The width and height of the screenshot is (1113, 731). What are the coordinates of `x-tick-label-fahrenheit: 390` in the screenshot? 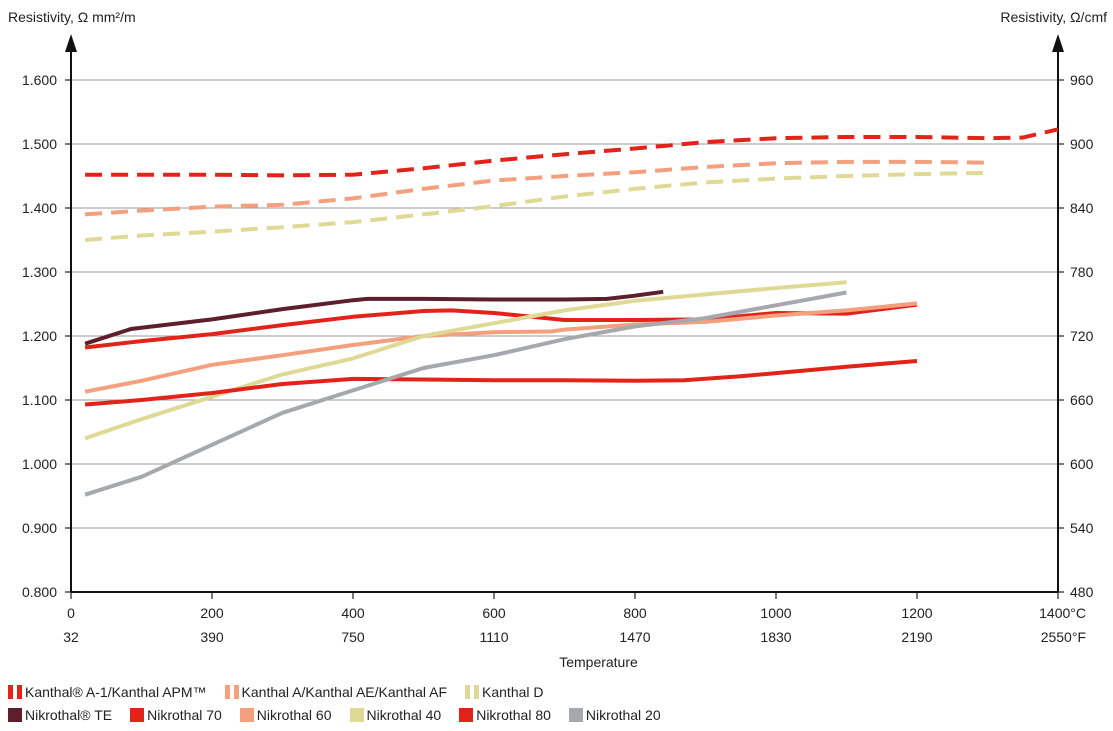 It's located at (212, 637).